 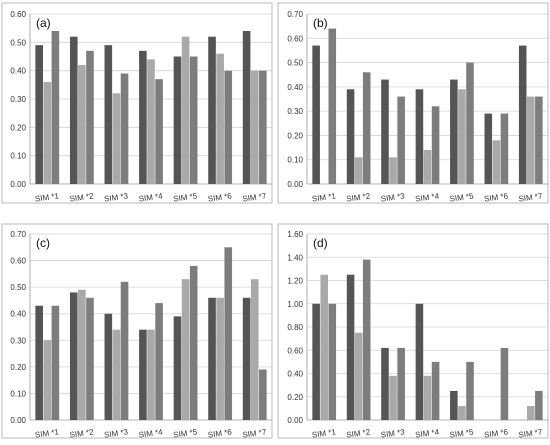 I want to click on y-tick-label: 1.00, so click(x=295, y=304).